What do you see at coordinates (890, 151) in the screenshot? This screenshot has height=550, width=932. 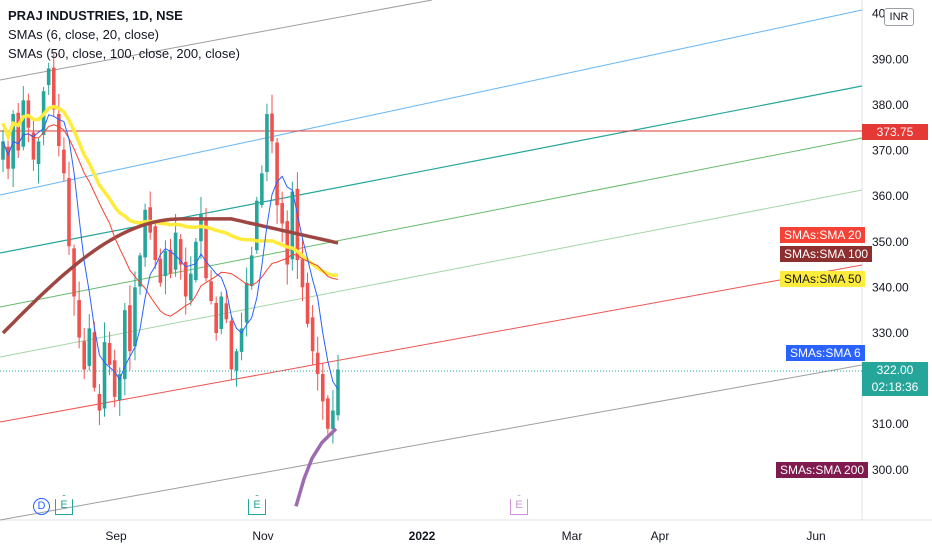 I see `price-tick-label: 370.00` at bounding box center [890, 151].